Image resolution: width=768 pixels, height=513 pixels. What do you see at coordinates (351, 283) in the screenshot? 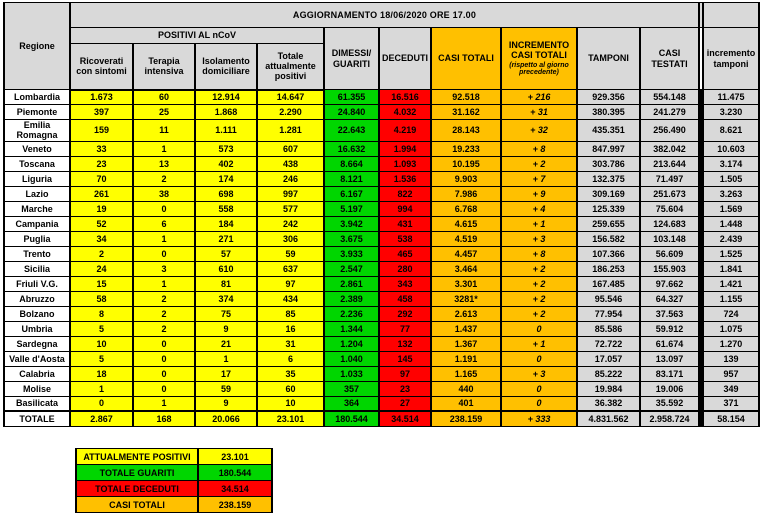
I see `dimessi-guariti-cell: 2.861` at bounding box center [351, 283].